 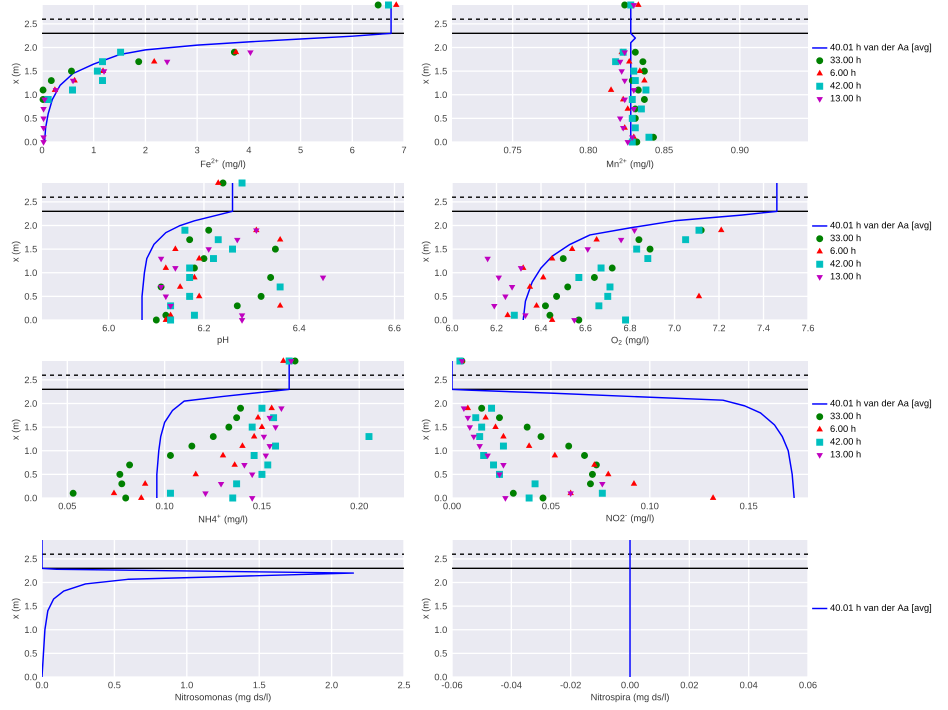 What do you see at coordinates (300, 150) in the screenshot?
I see `x-tick-label: 5` at bounding box center [300, 150].